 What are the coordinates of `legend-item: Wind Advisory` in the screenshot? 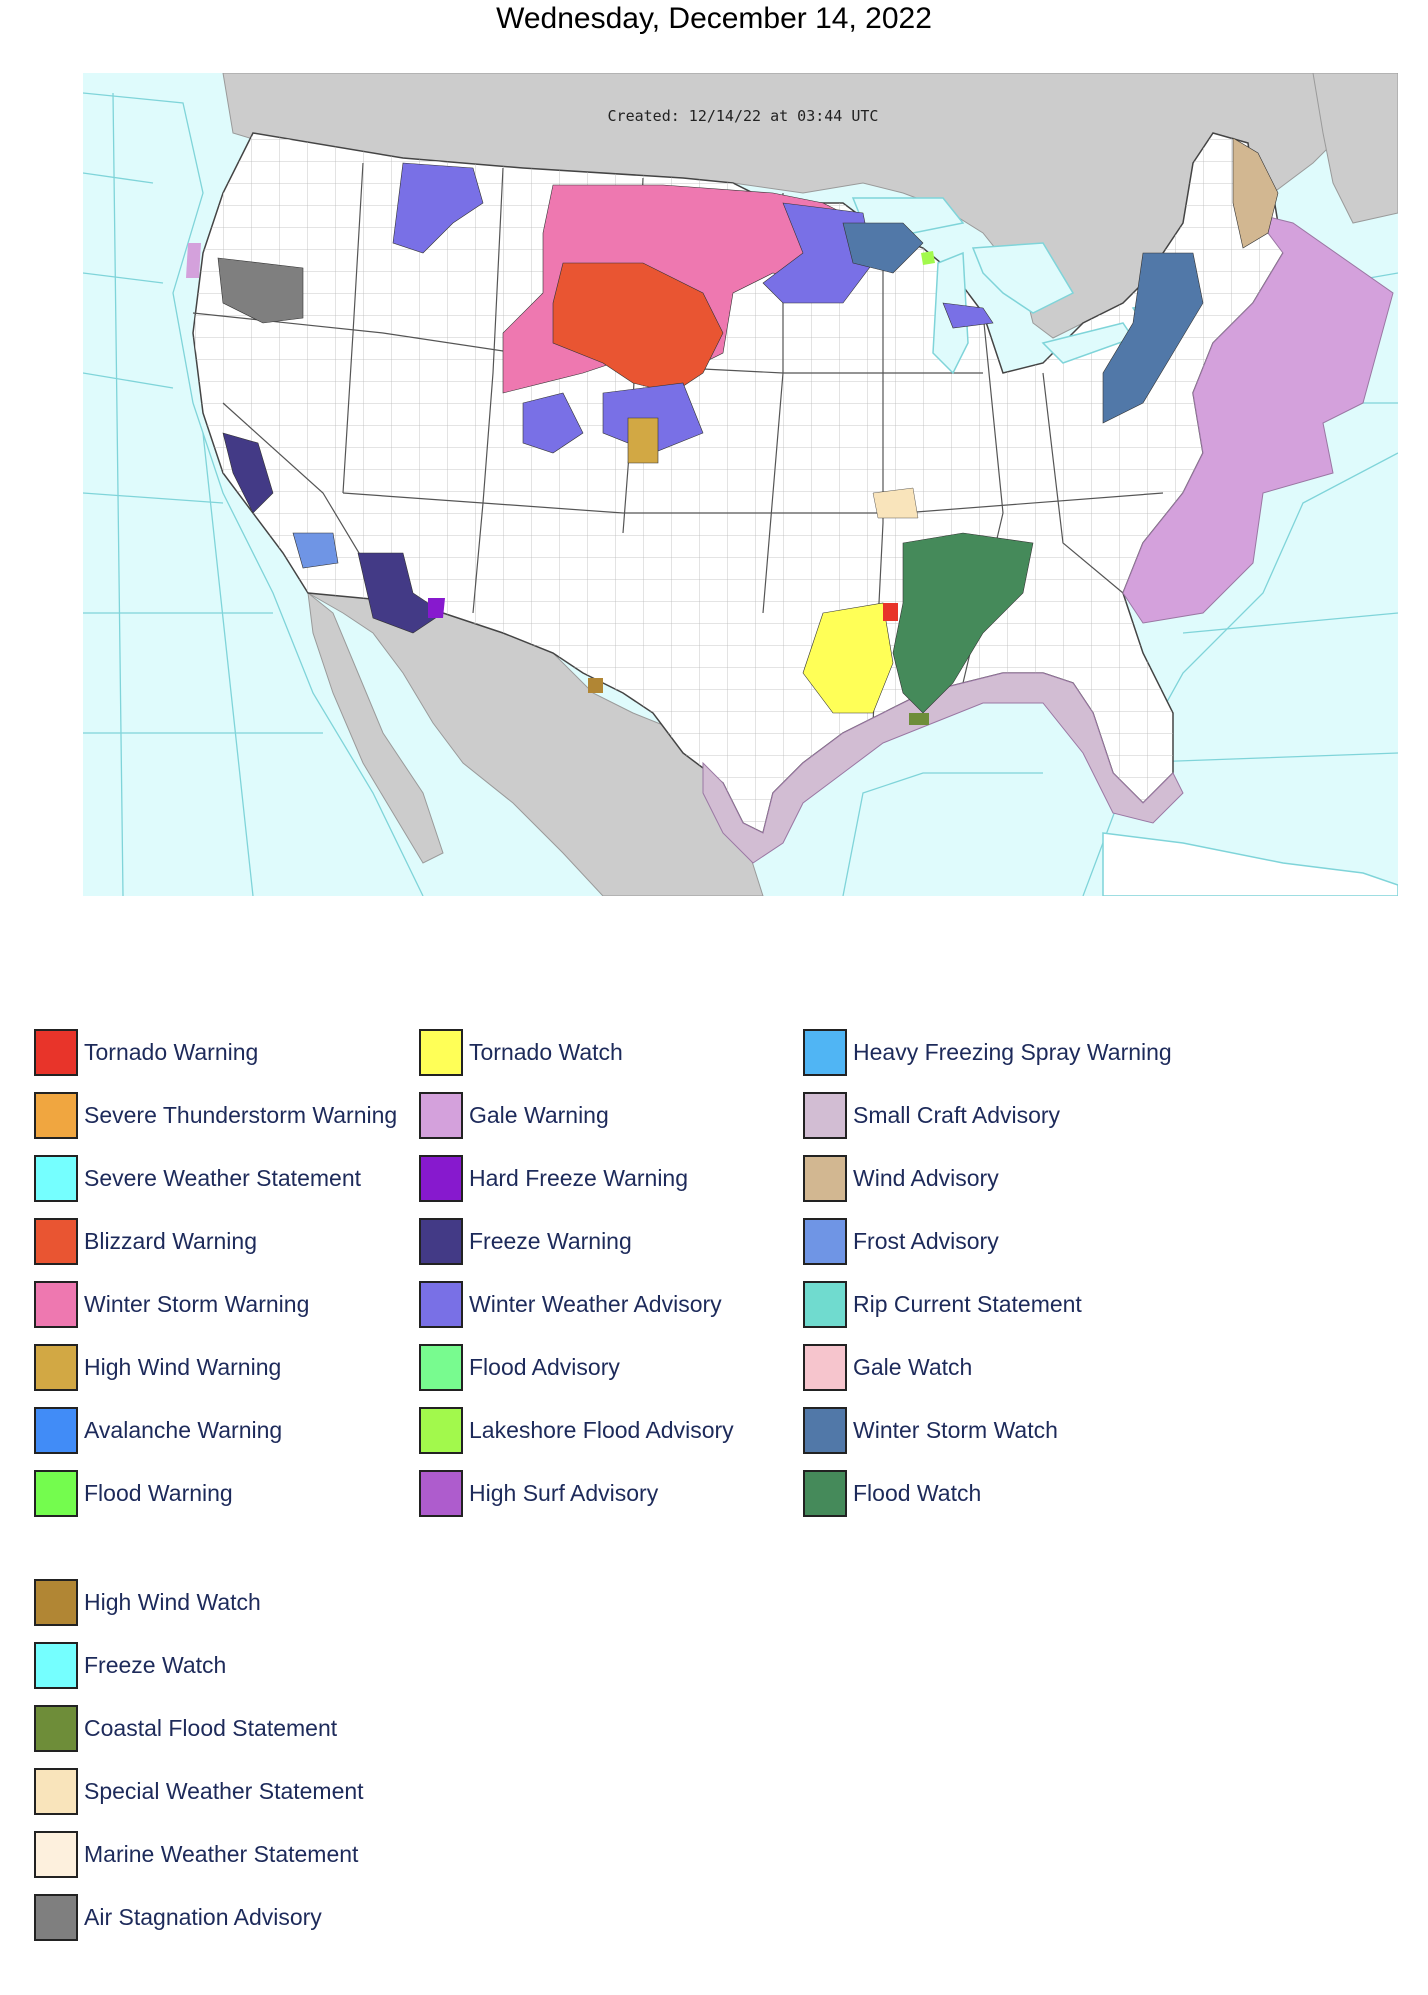 It's located at (901, 1178).